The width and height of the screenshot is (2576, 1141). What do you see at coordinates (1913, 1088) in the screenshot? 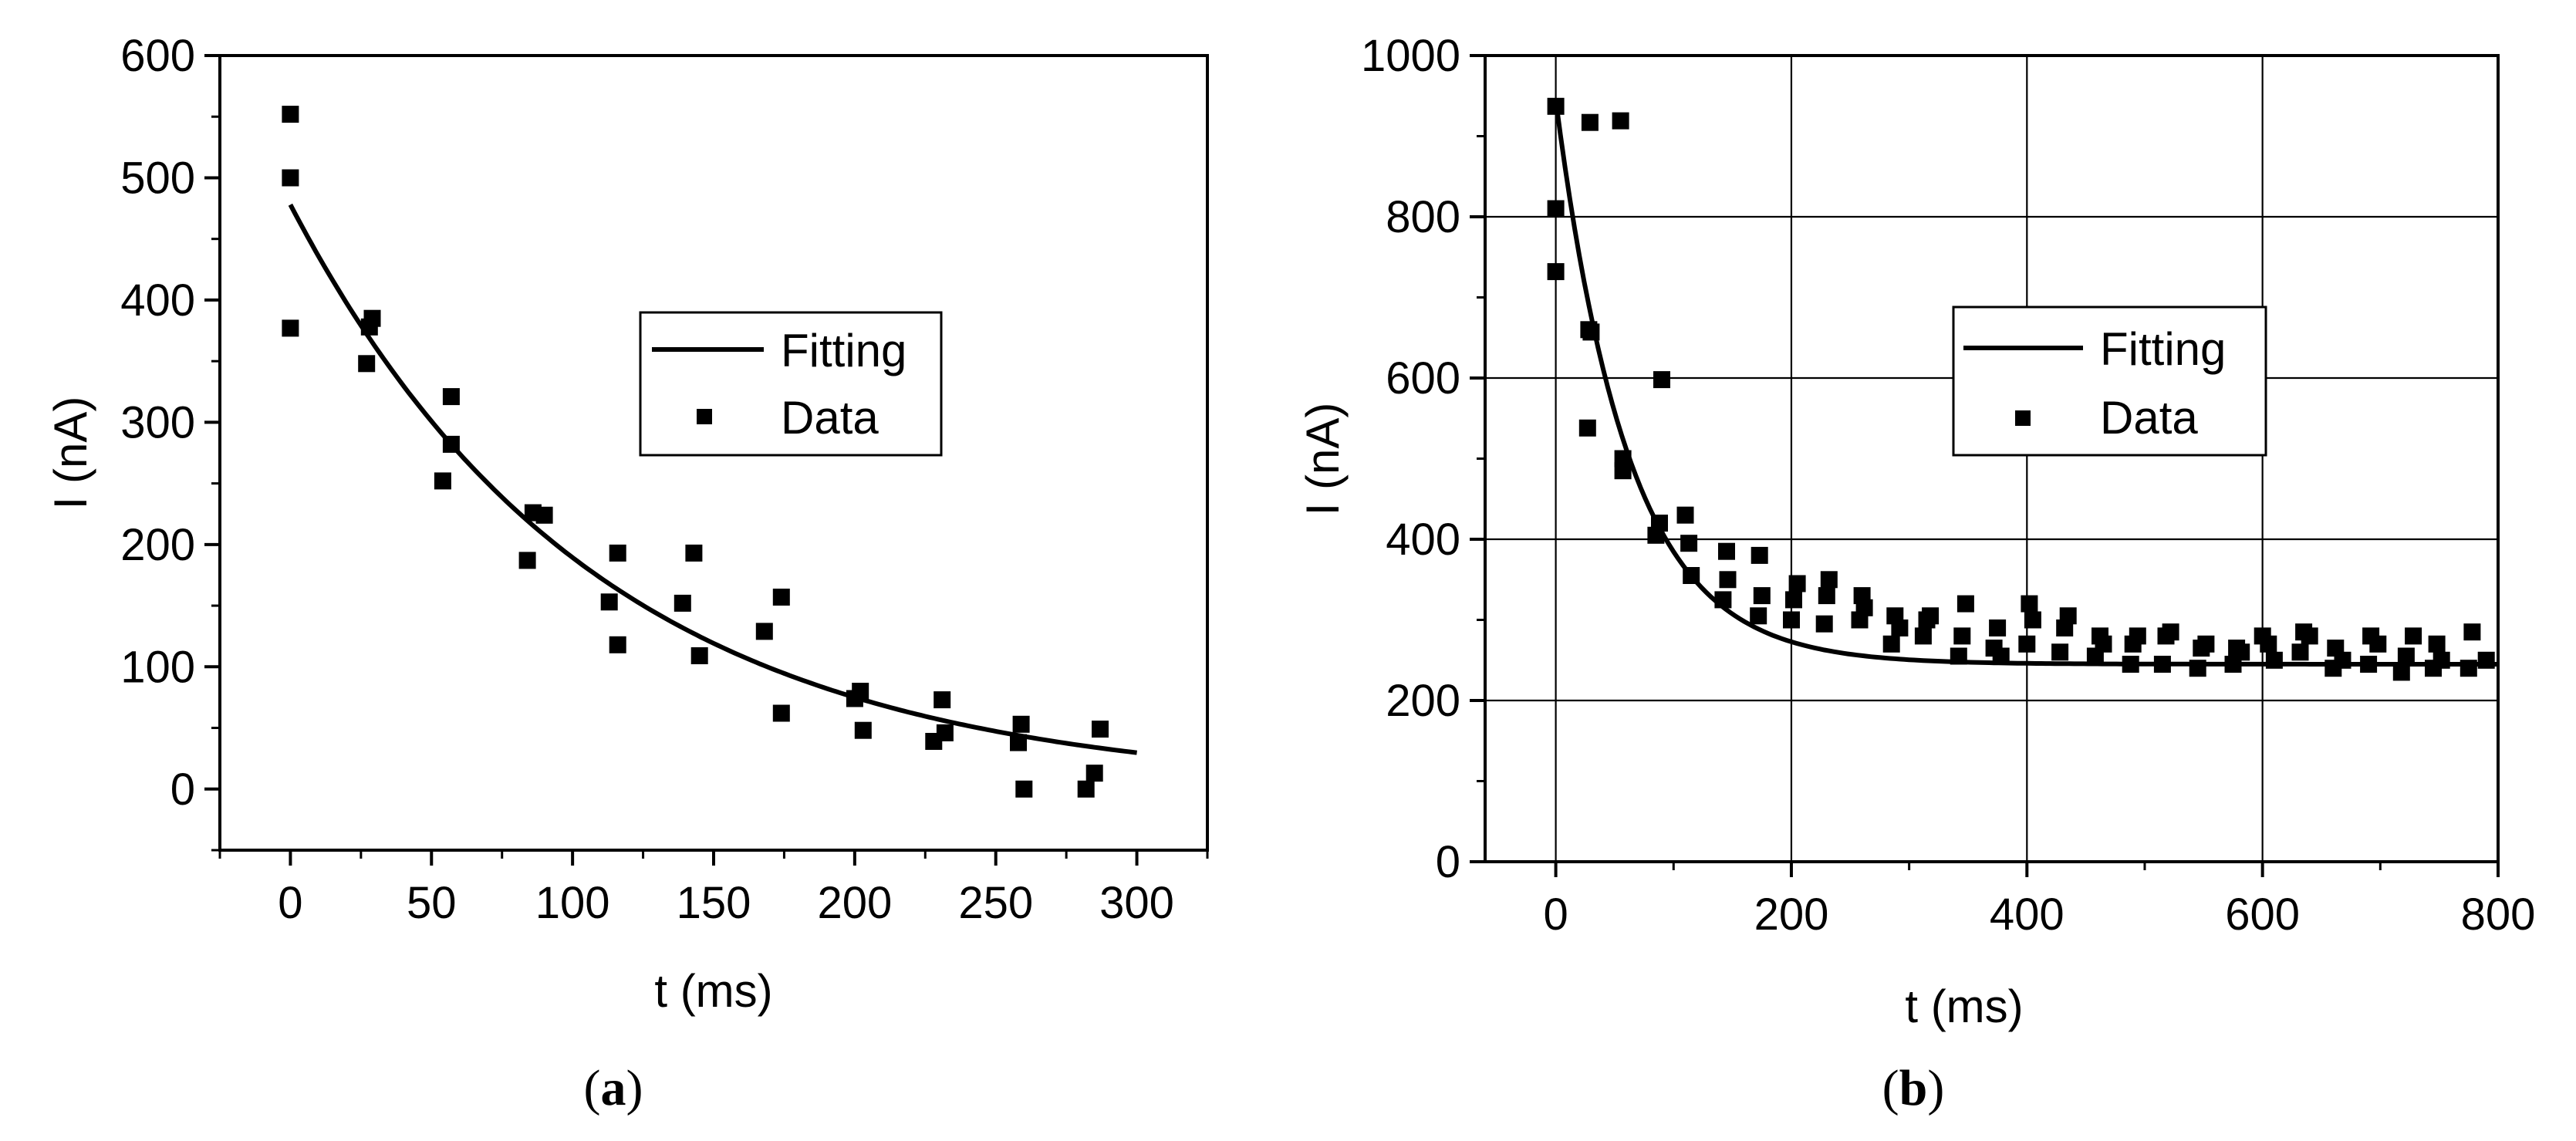
I see `panel-b-caption: (b)` at bounding box center [1913, 1088].